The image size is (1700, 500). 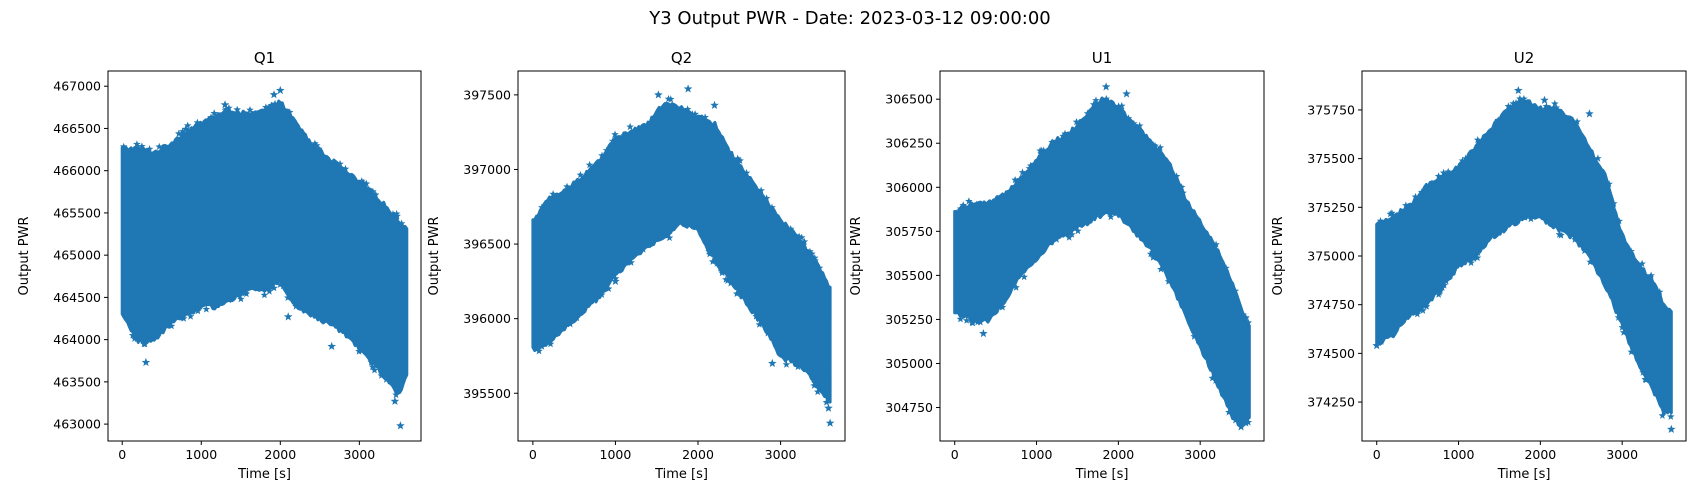 I want to click on y-tick-label: 375000, so click(x=1331, y=256).